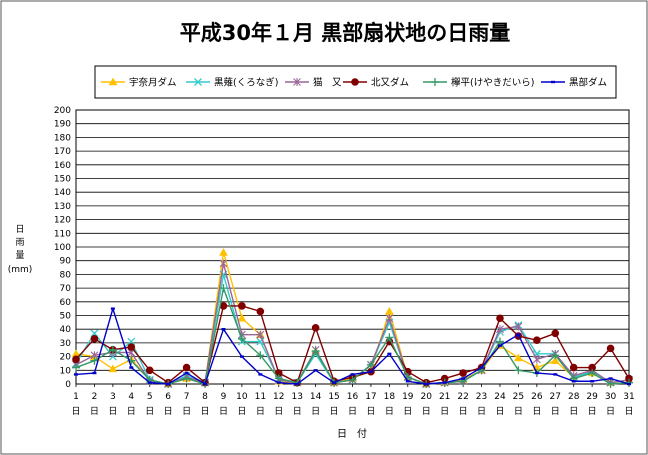  Describe the element at coordinates (313, 83) in the screenshot. I see `legend-entry: 猫 又` at that location.